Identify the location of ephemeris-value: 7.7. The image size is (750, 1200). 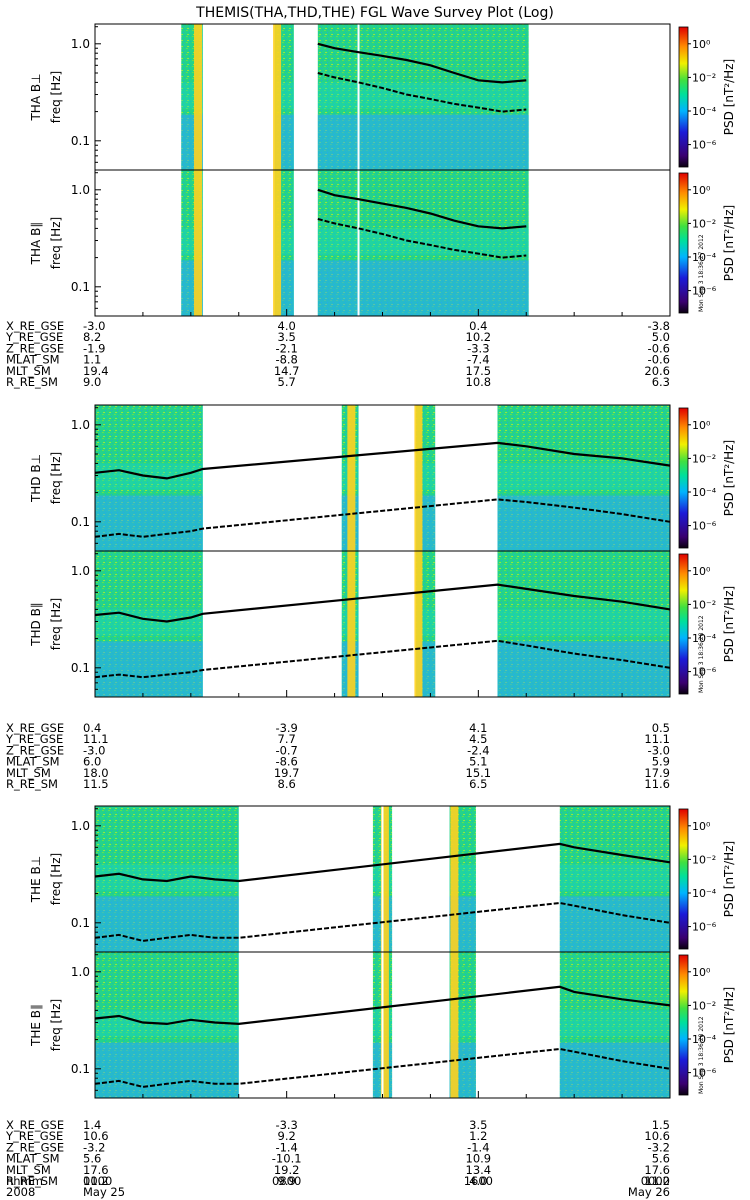
(287, 739).